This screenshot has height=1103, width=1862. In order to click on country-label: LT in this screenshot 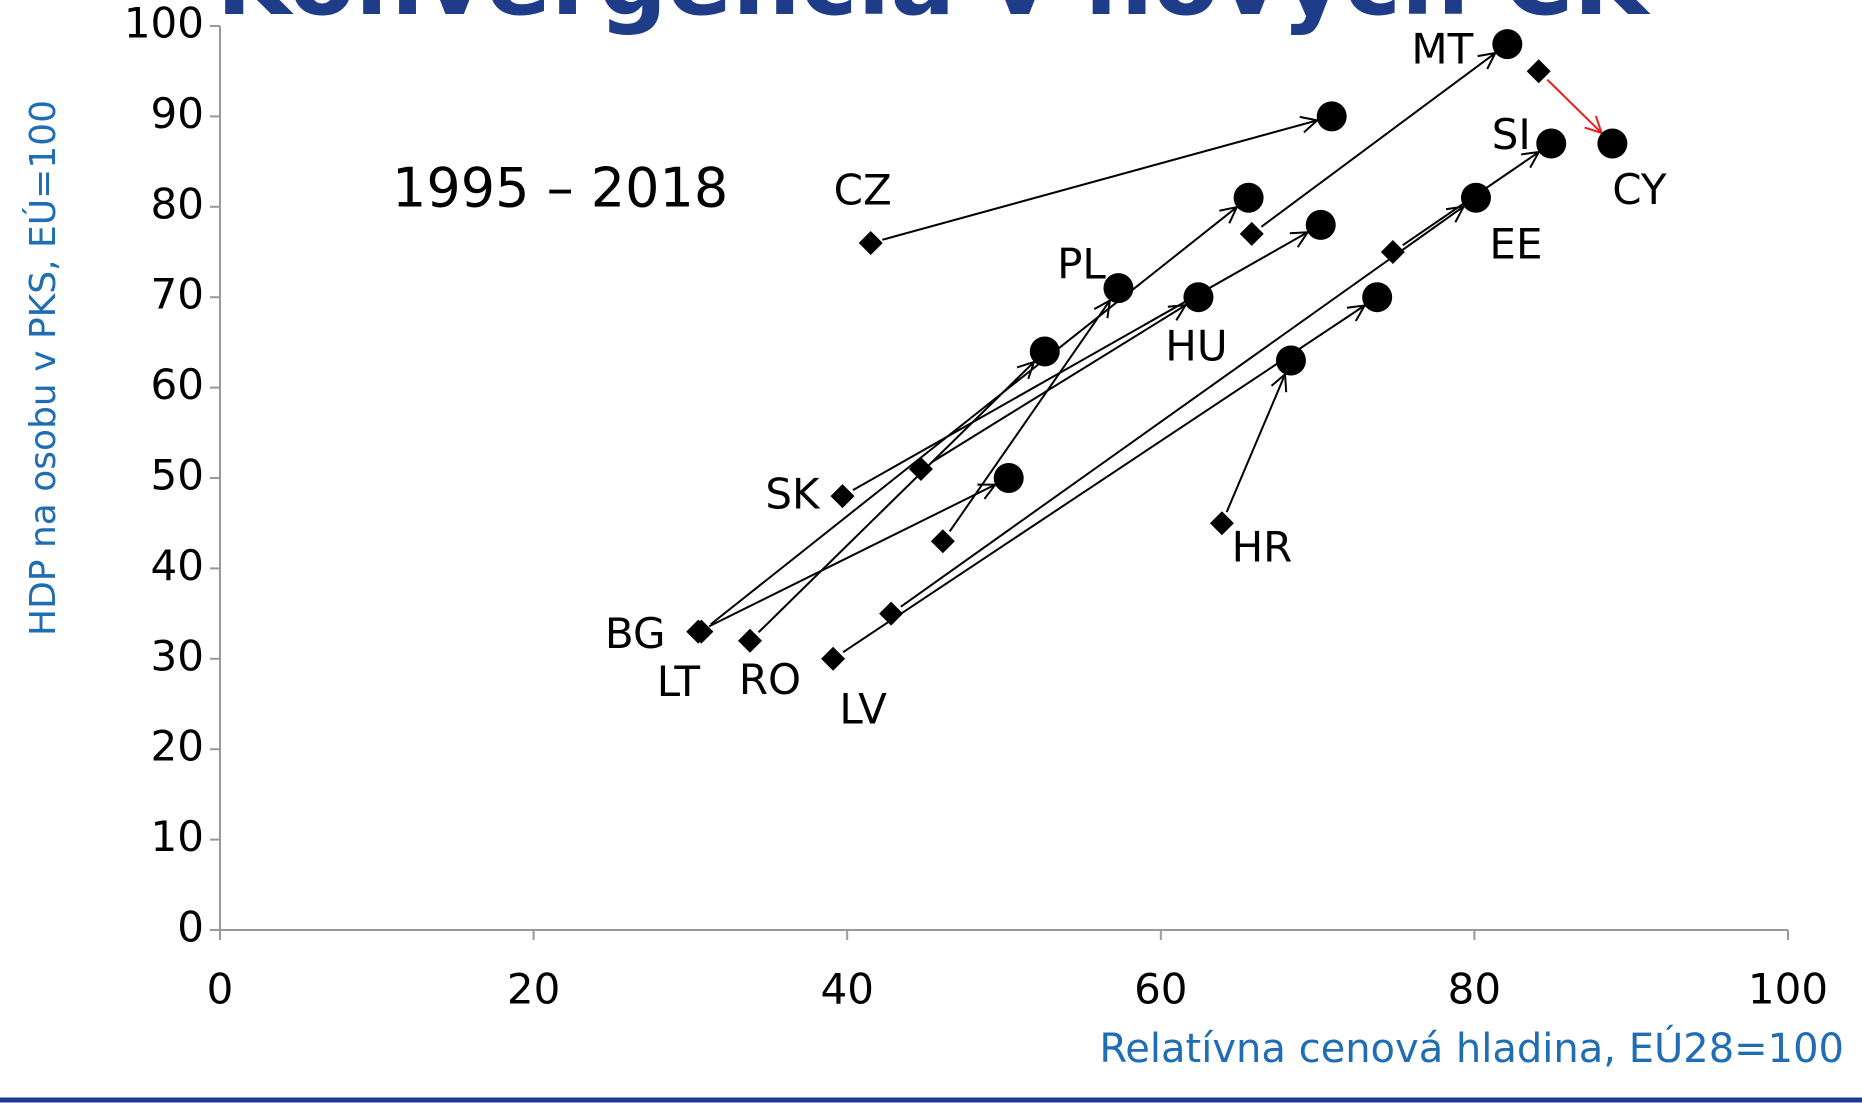, I will do `click(679, 681)`.